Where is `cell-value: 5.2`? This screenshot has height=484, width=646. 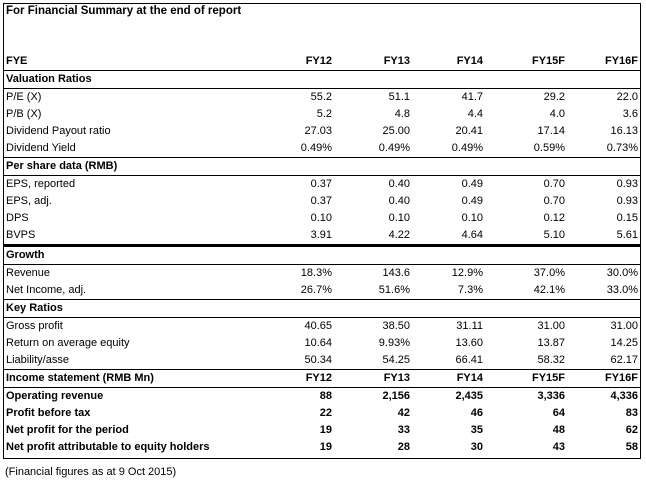
cell-value: 5.2 is located at coordinates (324, 114).